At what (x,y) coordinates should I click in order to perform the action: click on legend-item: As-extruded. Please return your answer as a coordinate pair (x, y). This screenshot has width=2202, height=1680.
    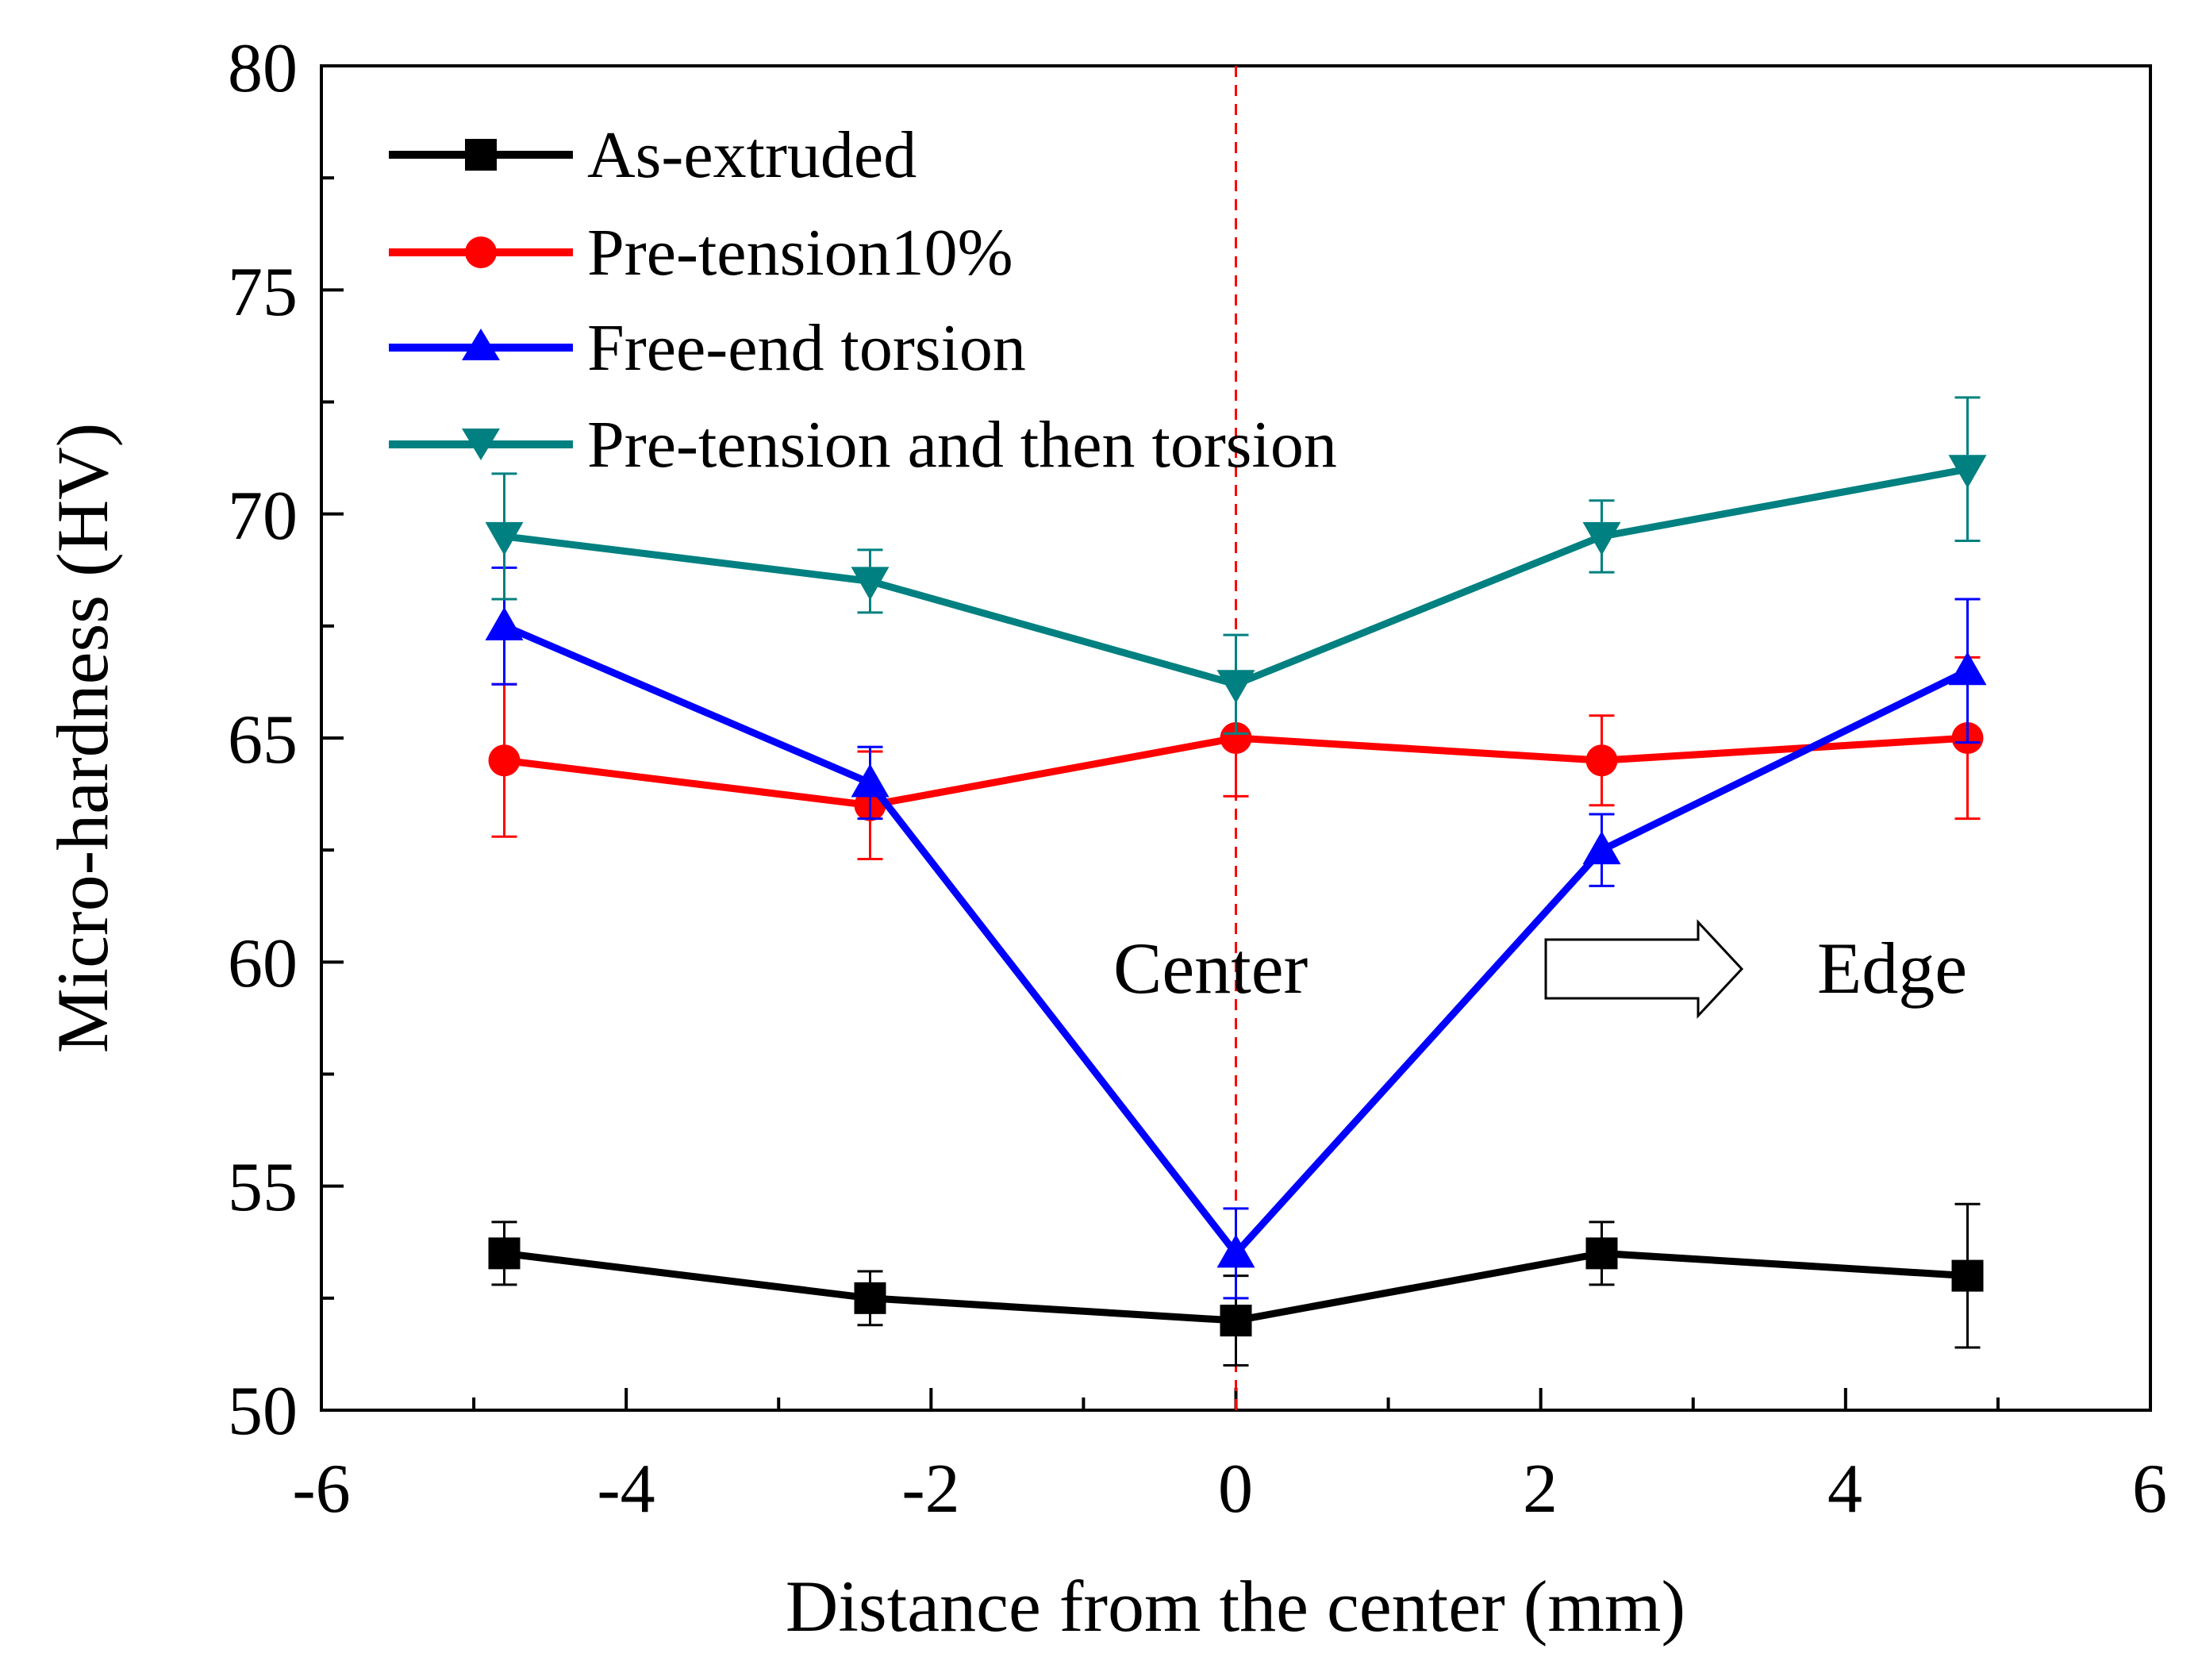
    Looking at the image, I should click on (653, 155).